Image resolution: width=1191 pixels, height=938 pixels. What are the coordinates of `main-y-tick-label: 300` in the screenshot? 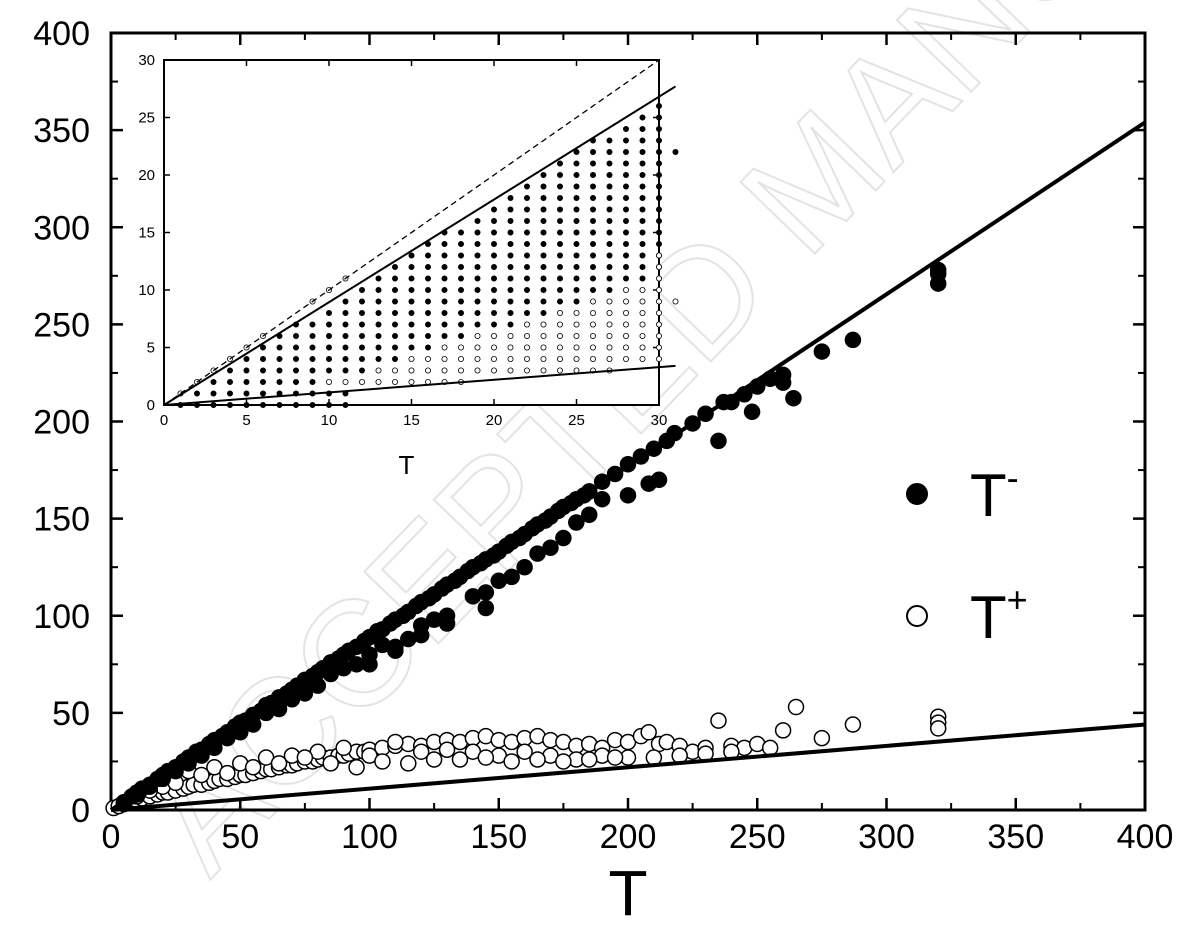 It's located at (61, 228).